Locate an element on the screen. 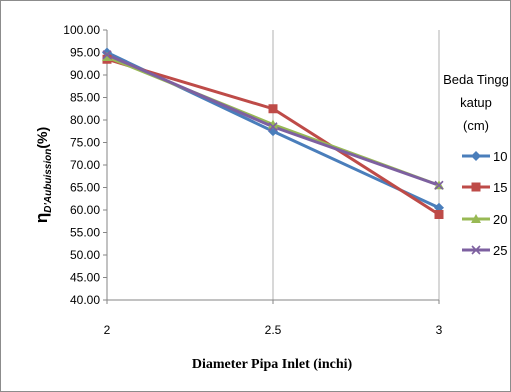 The width and height of the screenshot is (511, 392). legend-label: 15 is located at coordinates (500, 187).